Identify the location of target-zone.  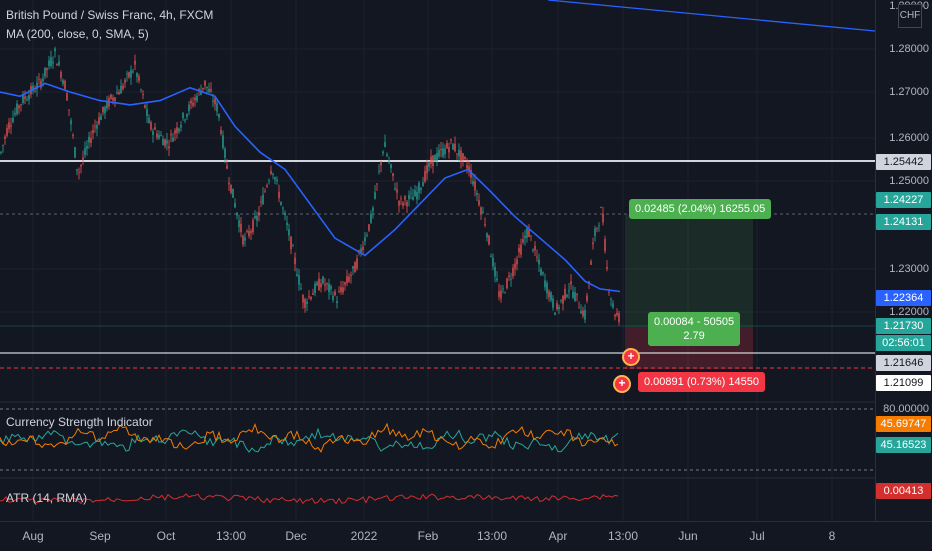
(689, 271).